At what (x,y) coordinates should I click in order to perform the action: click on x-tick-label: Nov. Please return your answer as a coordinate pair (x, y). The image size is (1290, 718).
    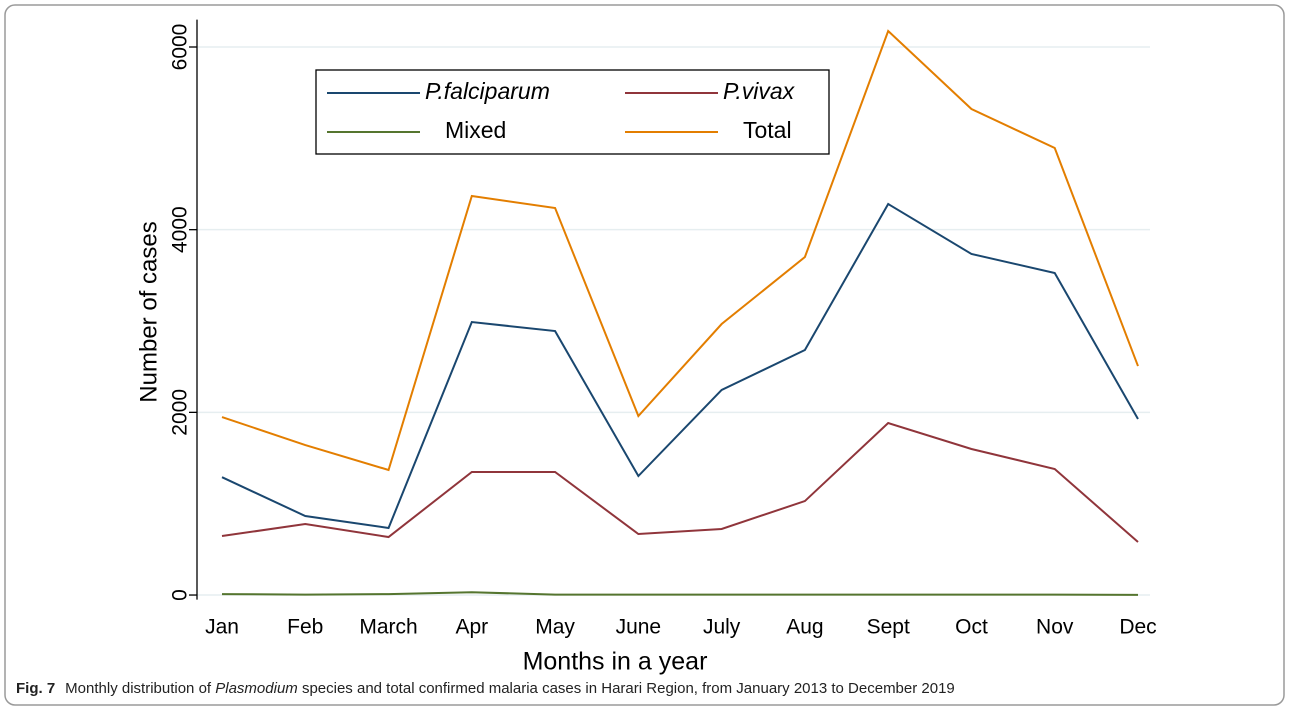
    Looking at the image, I should click on (1055, 627).